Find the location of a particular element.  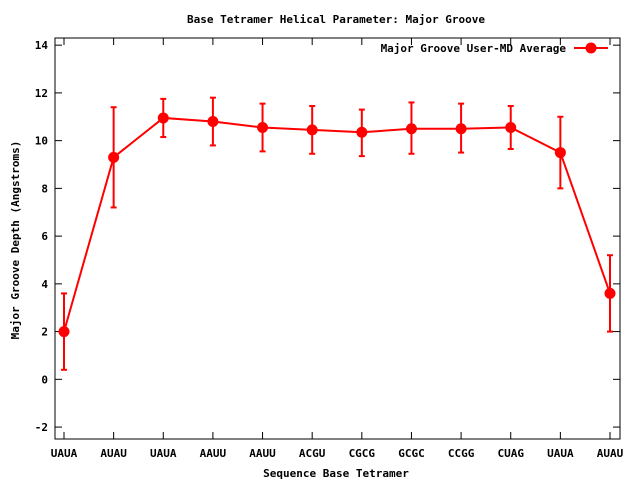

x-tick-label: ACGU is located at coordinates (312, 453).